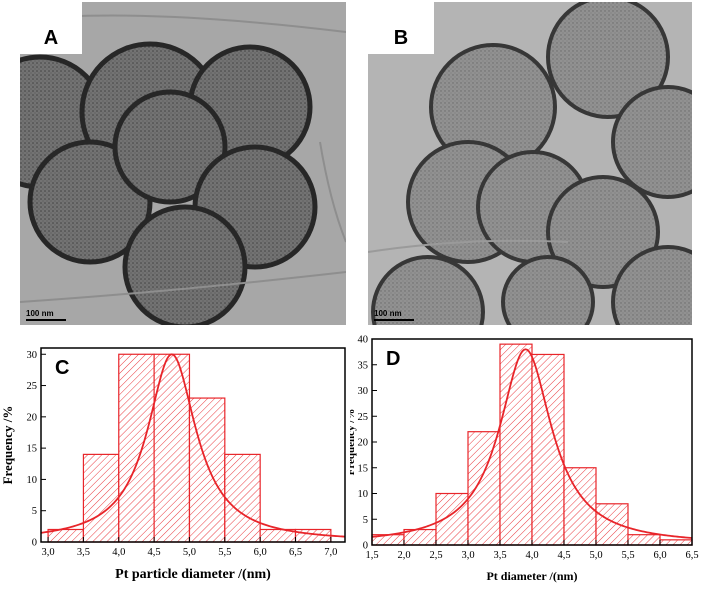  Describe the element at coordinates (365, 546) in the screenshot. I see `hist-d-y-tick-label: 0` at that location.